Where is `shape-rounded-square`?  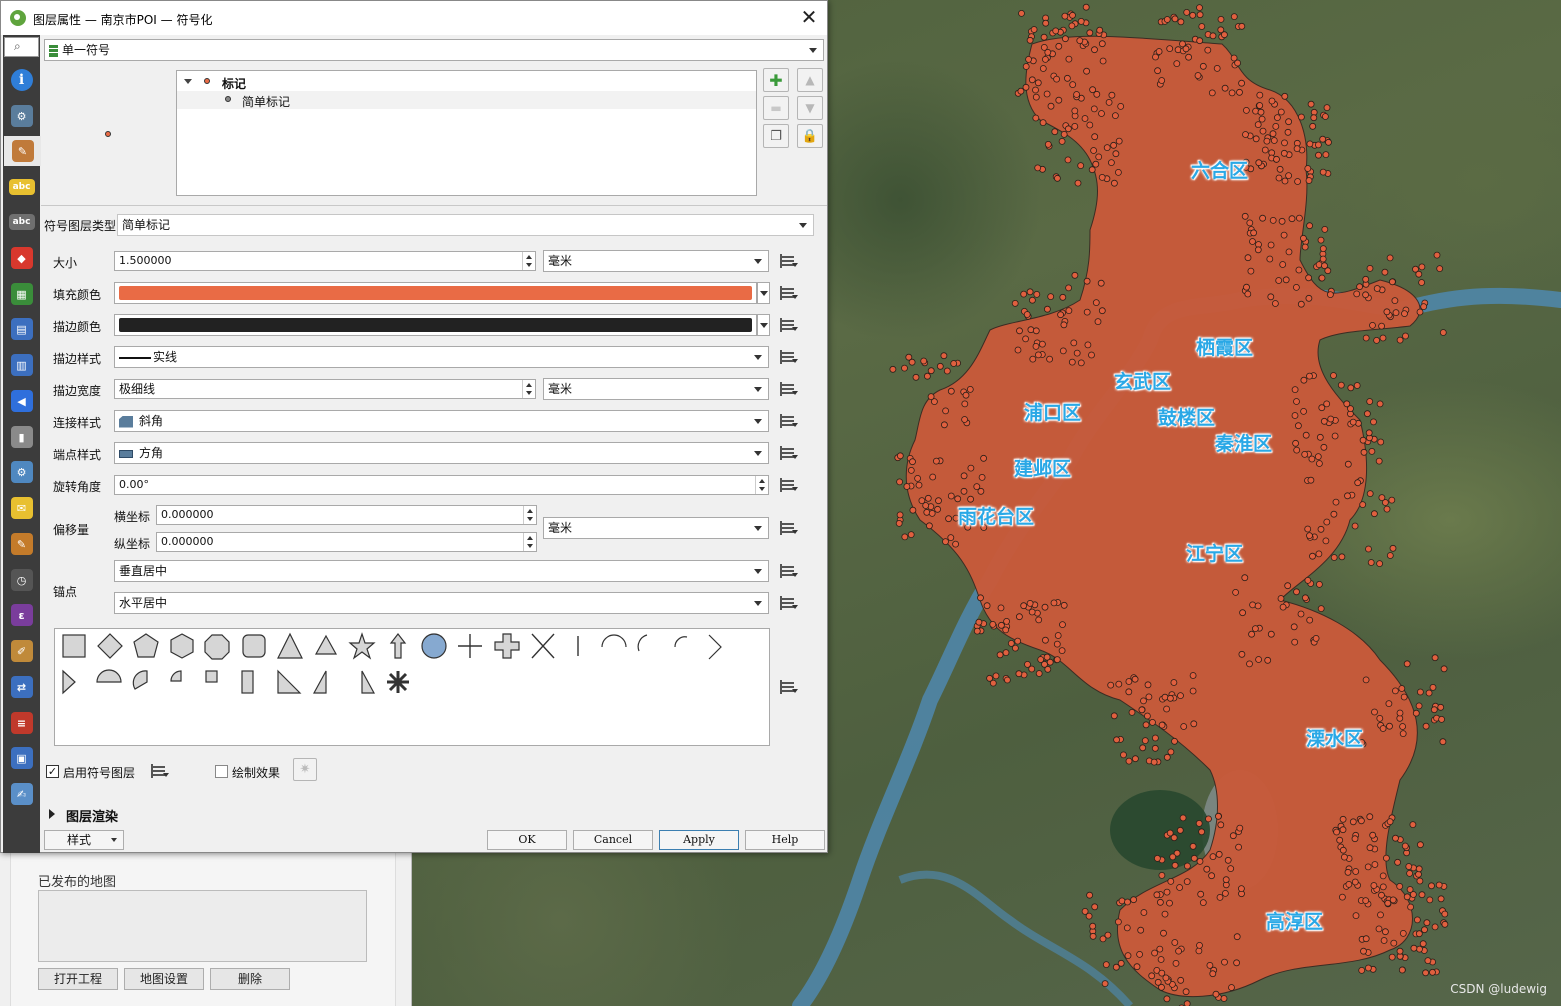 shape-rounded-square is located at coordinates (254, 646).